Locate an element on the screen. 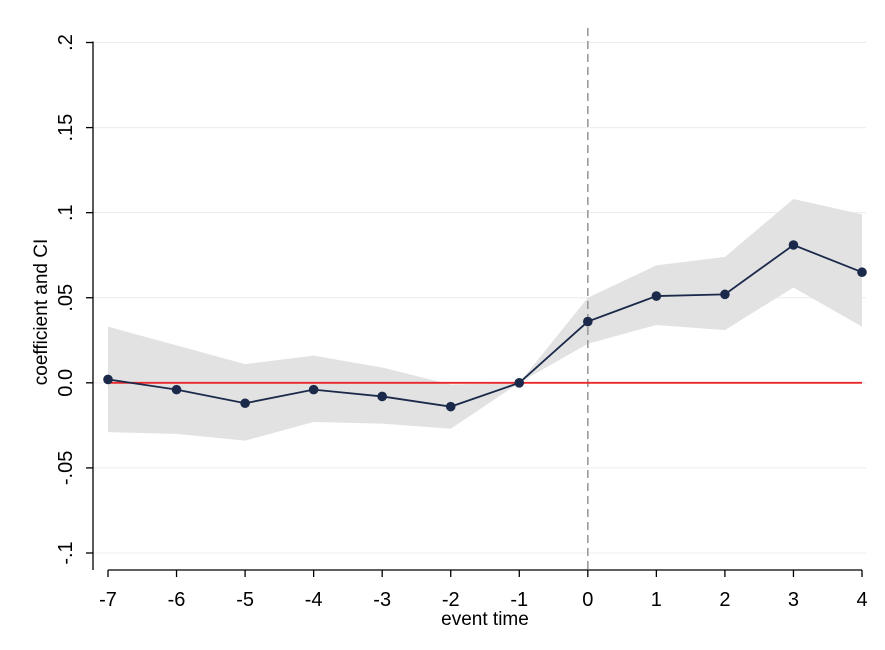  x-tick-label: 1 is located at coordinates (656, 600).